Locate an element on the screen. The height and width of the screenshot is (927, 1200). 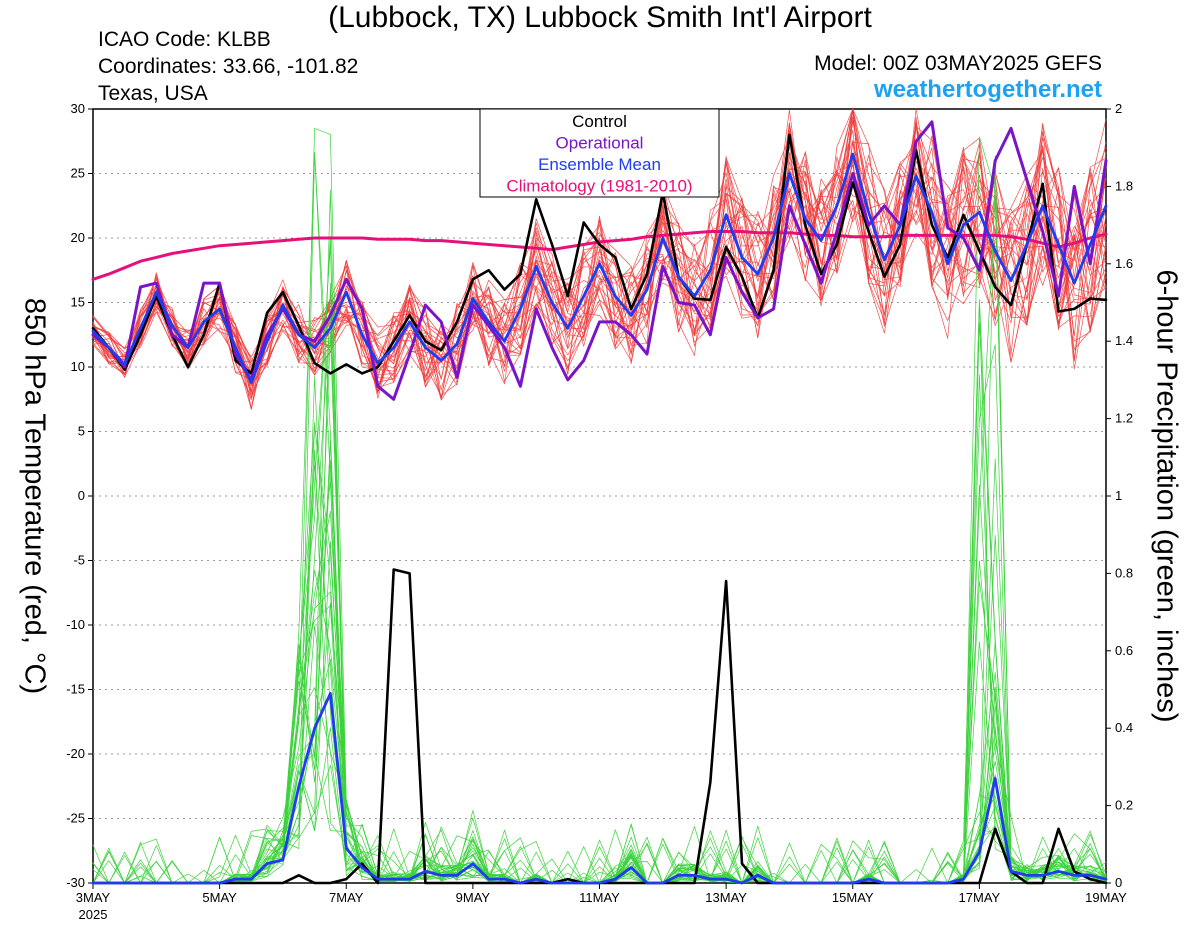
x-tick-label: 7MAY is located at coordinates (346, 897).